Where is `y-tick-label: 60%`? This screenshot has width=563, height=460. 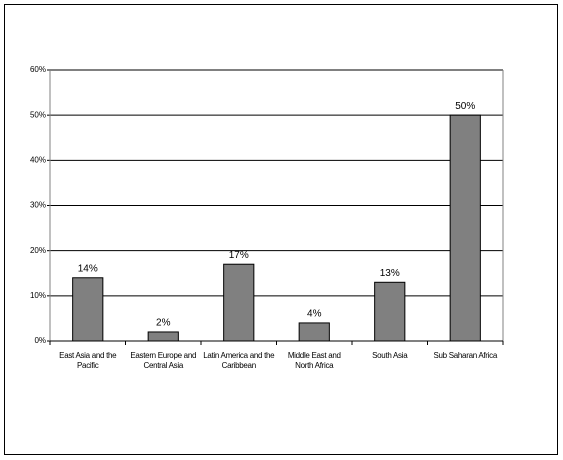
y-tick-label: 60% is located at coordinates (38, 69).